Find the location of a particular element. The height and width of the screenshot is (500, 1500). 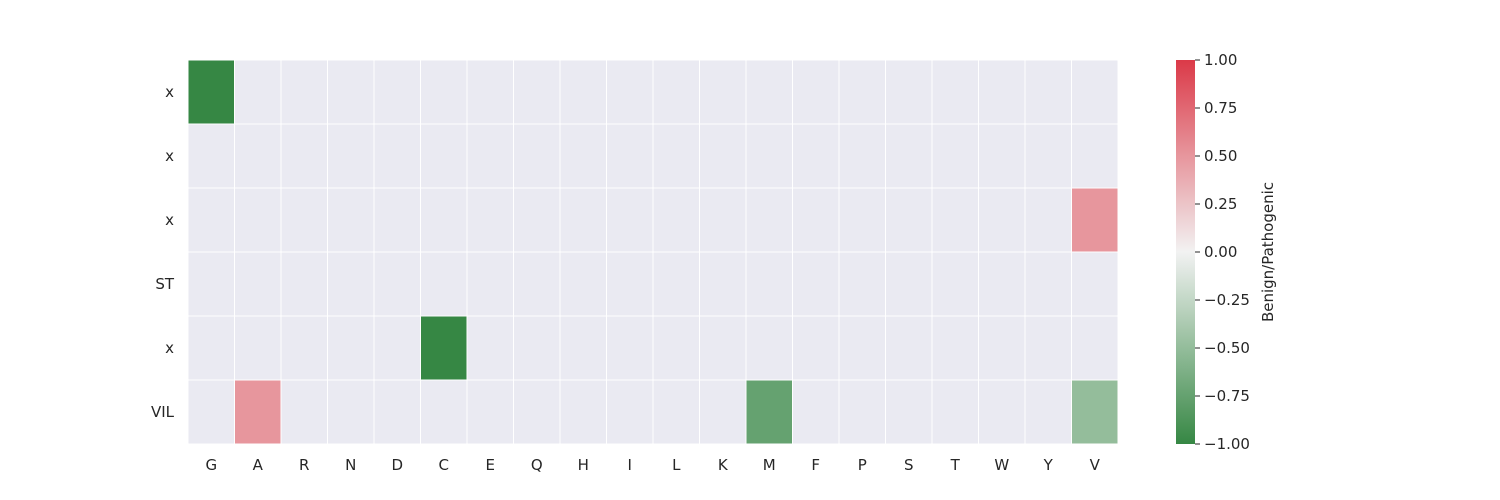

colorbar-tick-label: 1.00 is located at coordinates (1220, 60).